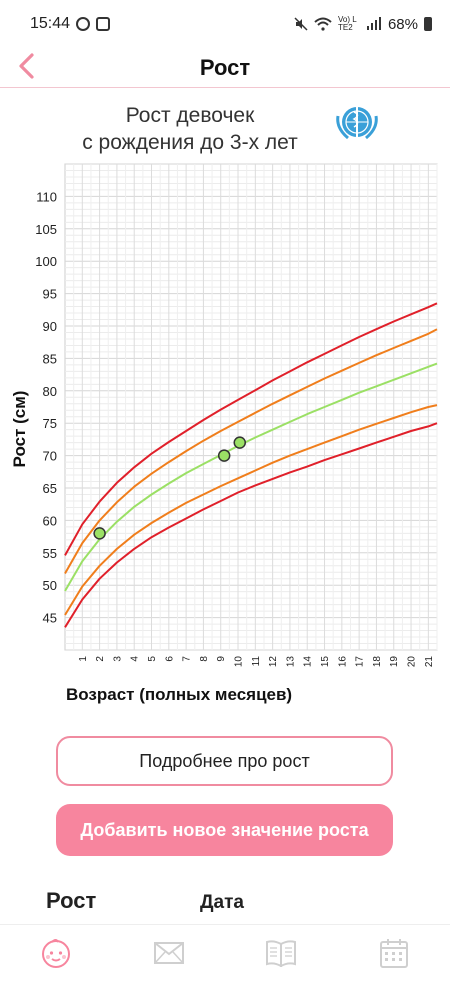 This screenshot has height=1000, width=450. Describe the element at coordinates (224, 830) in the screenshot. I see `add-height-button: Добавить новое значение роста` at that location.